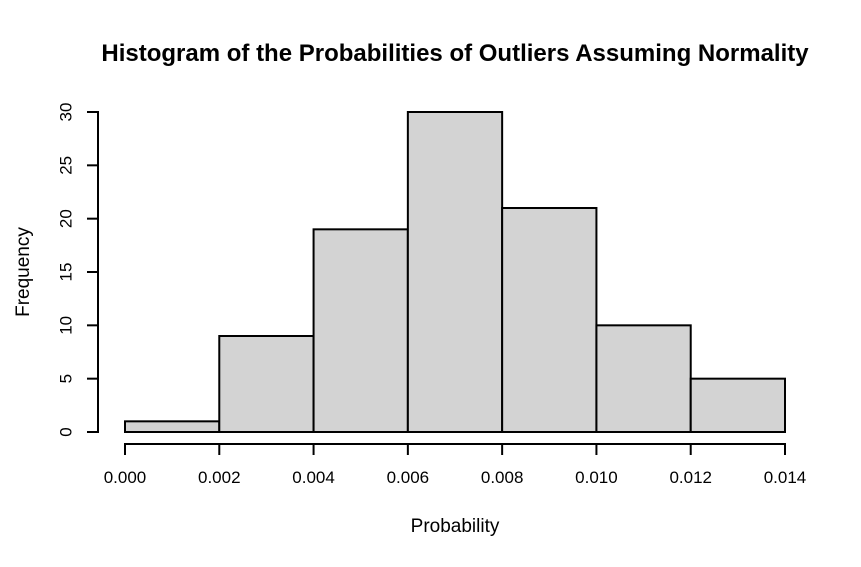 The image size is (861, 567). Describe the element at coordinates (23, 272) in the screenshot. I see `y-axis-label: Frequency` at that location.